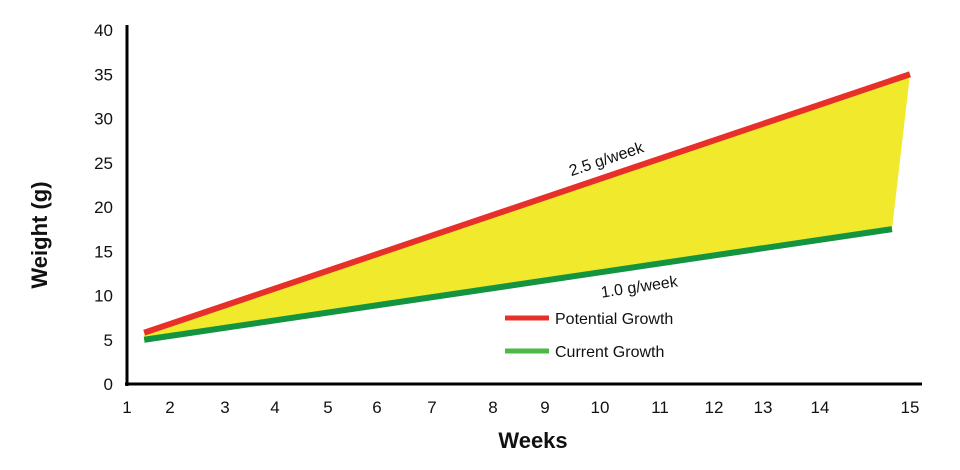  What do you see at coordinates (640, 287) in the screenshot?
I see `current-rate-annotation: 1.0 g/week` at bounding box center [640, 287].